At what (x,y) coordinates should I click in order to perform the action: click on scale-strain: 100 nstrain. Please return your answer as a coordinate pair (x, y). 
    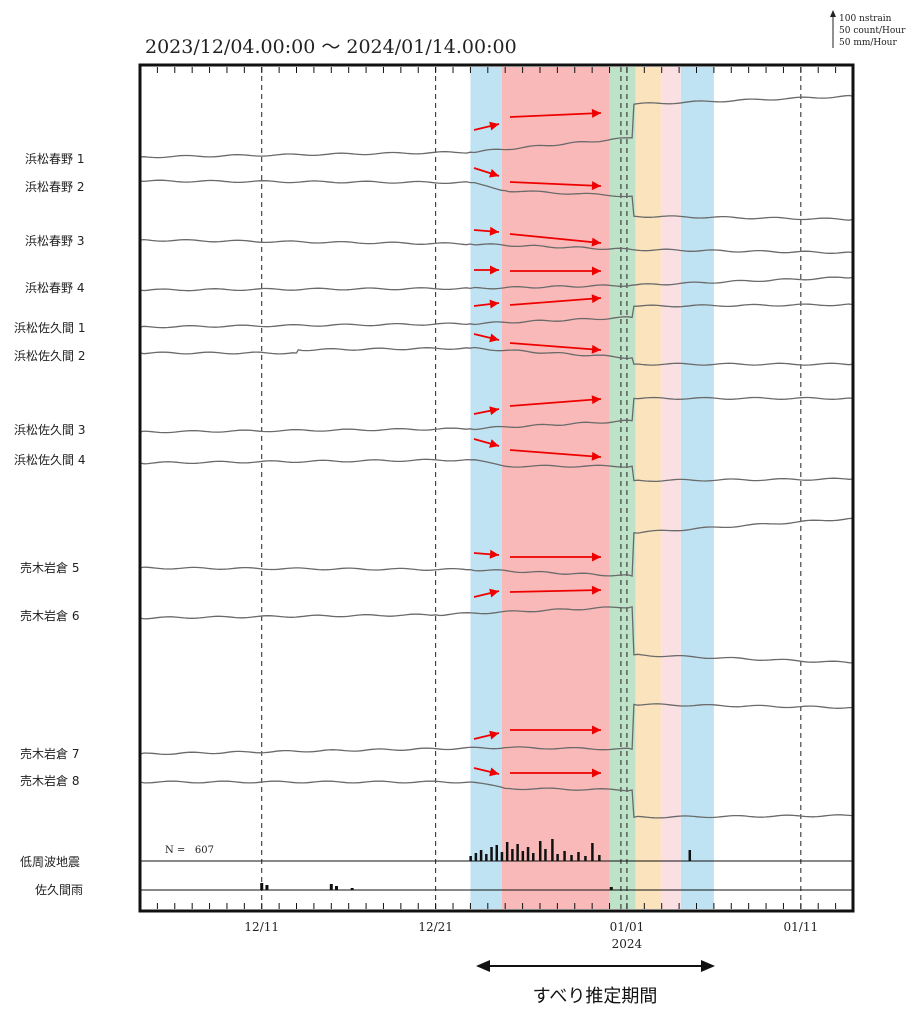
    Looking at the image, I should click on (865, 19).